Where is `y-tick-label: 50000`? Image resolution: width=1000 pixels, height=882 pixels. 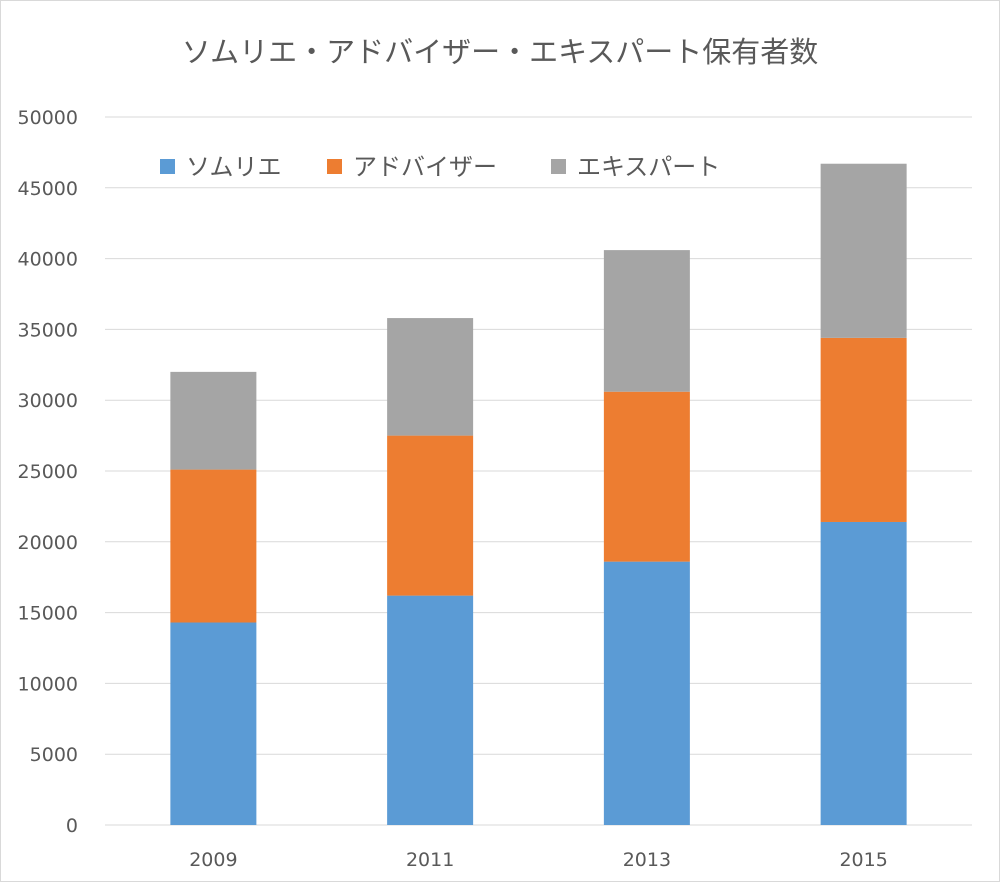 y-tick-label: 50000 is located at coordinates (48, 118).